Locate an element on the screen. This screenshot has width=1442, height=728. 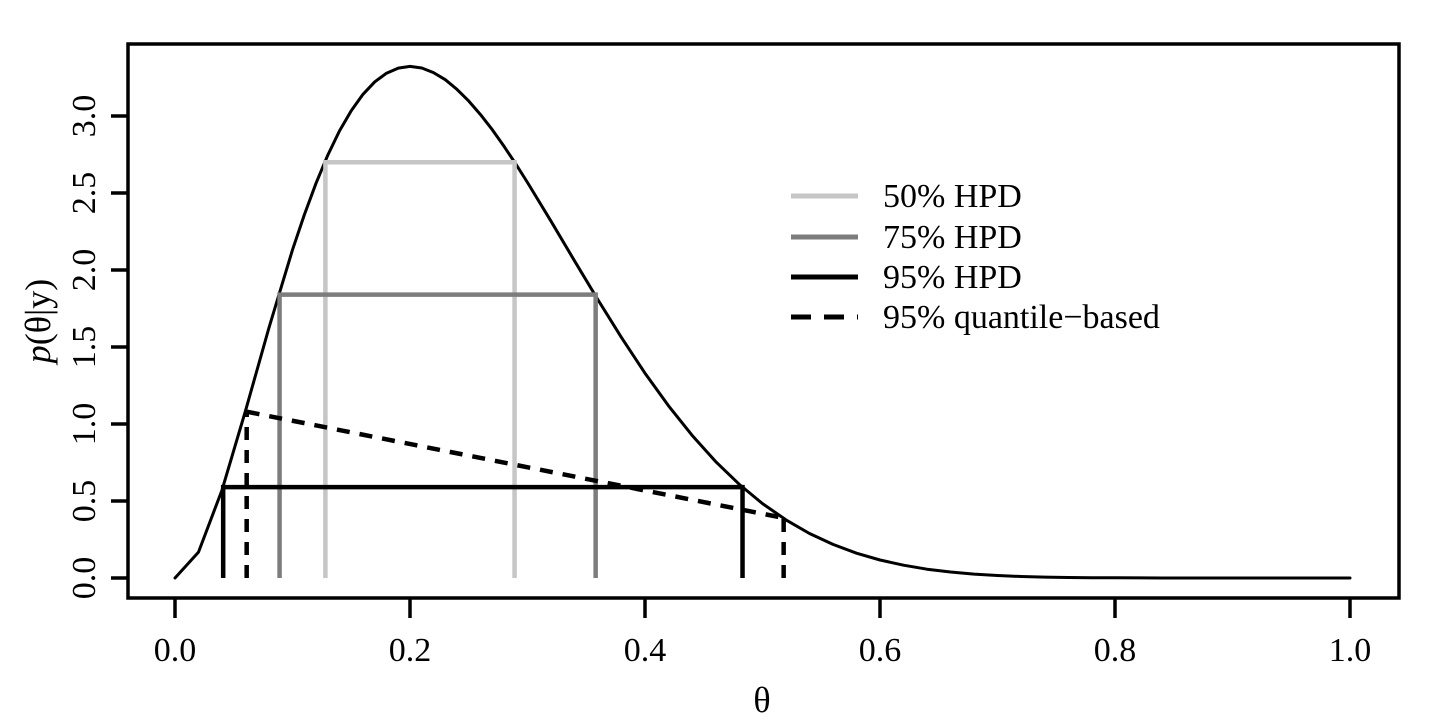
legend-label: 75% HPD is located at coordinates (952, 237).